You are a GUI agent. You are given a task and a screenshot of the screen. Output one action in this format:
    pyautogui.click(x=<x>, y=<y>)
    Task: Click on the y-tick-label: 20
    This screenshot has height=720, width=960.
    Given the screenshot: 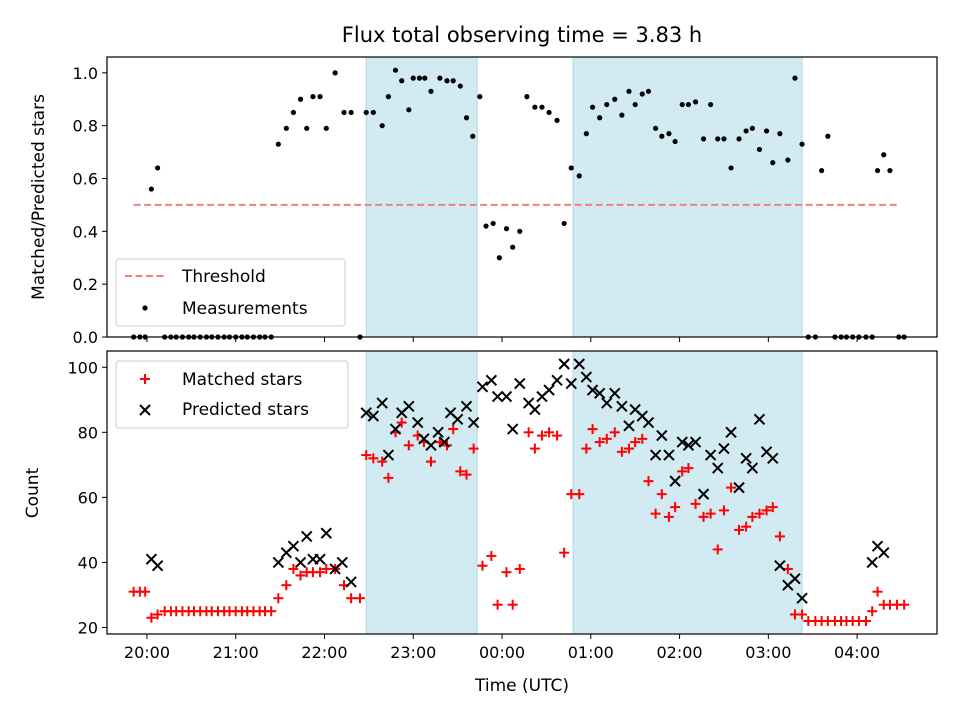 What is the action you would take?
    pyautogui.click(x=88, y=627)
    